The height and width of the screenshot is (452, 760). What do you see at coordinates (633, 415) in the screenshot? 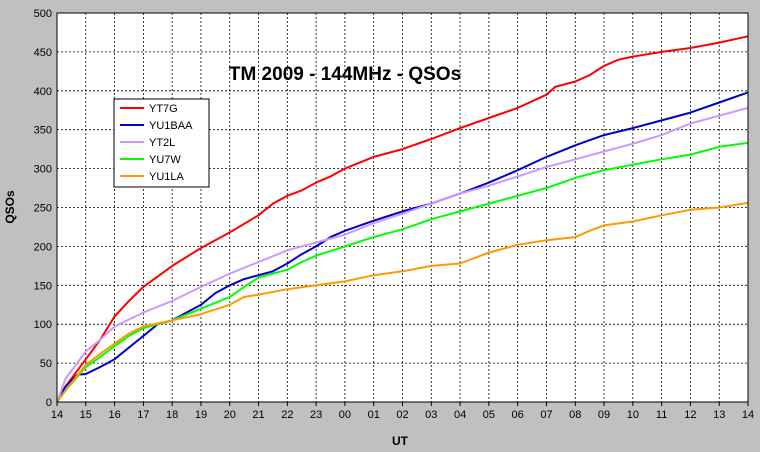
I see `x-tick-label: 10` at bounding box center [633, 415].